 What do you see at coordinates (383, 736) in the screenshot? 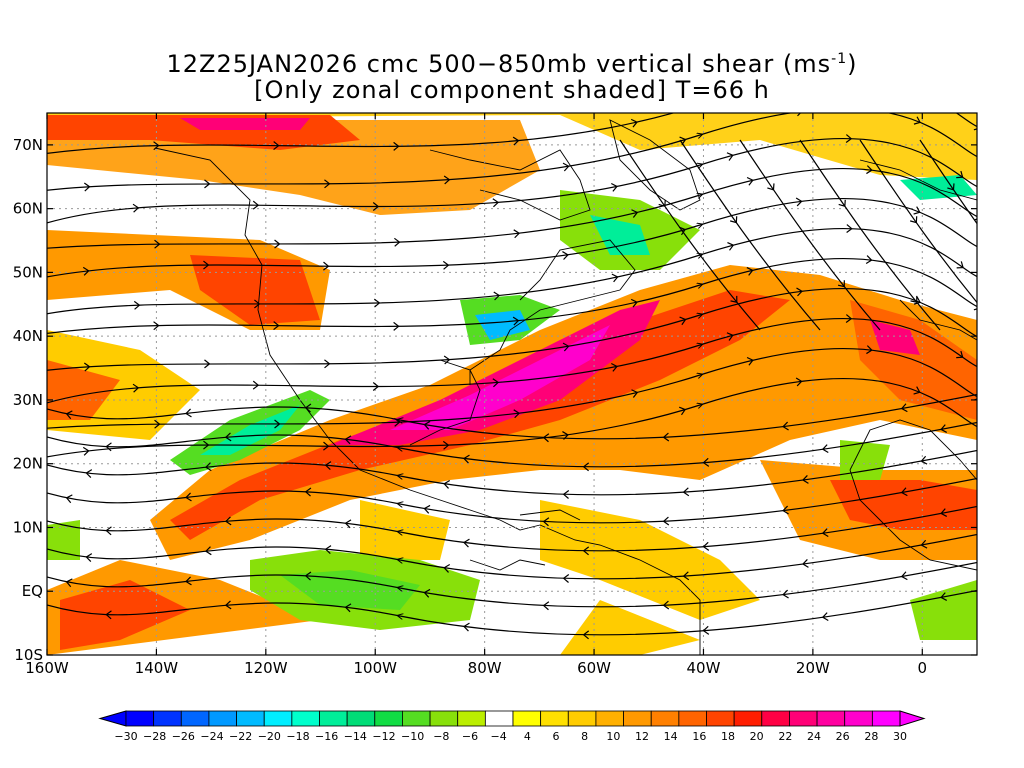
I see `colorbar-label: −12` at bounding box center [383, 736].